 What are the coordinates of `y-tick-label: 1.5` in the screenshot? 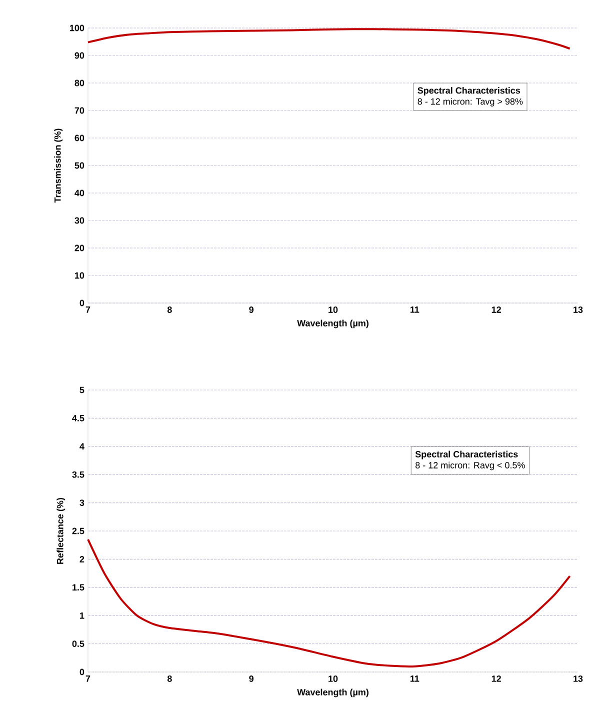 It's located at (78, 587).